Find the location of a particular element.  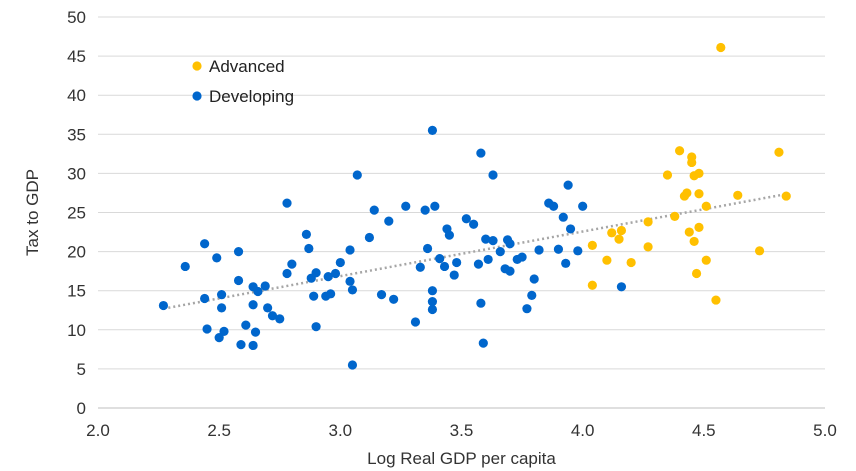

y-tick-label: 20 is located at coordinates (76, 252).